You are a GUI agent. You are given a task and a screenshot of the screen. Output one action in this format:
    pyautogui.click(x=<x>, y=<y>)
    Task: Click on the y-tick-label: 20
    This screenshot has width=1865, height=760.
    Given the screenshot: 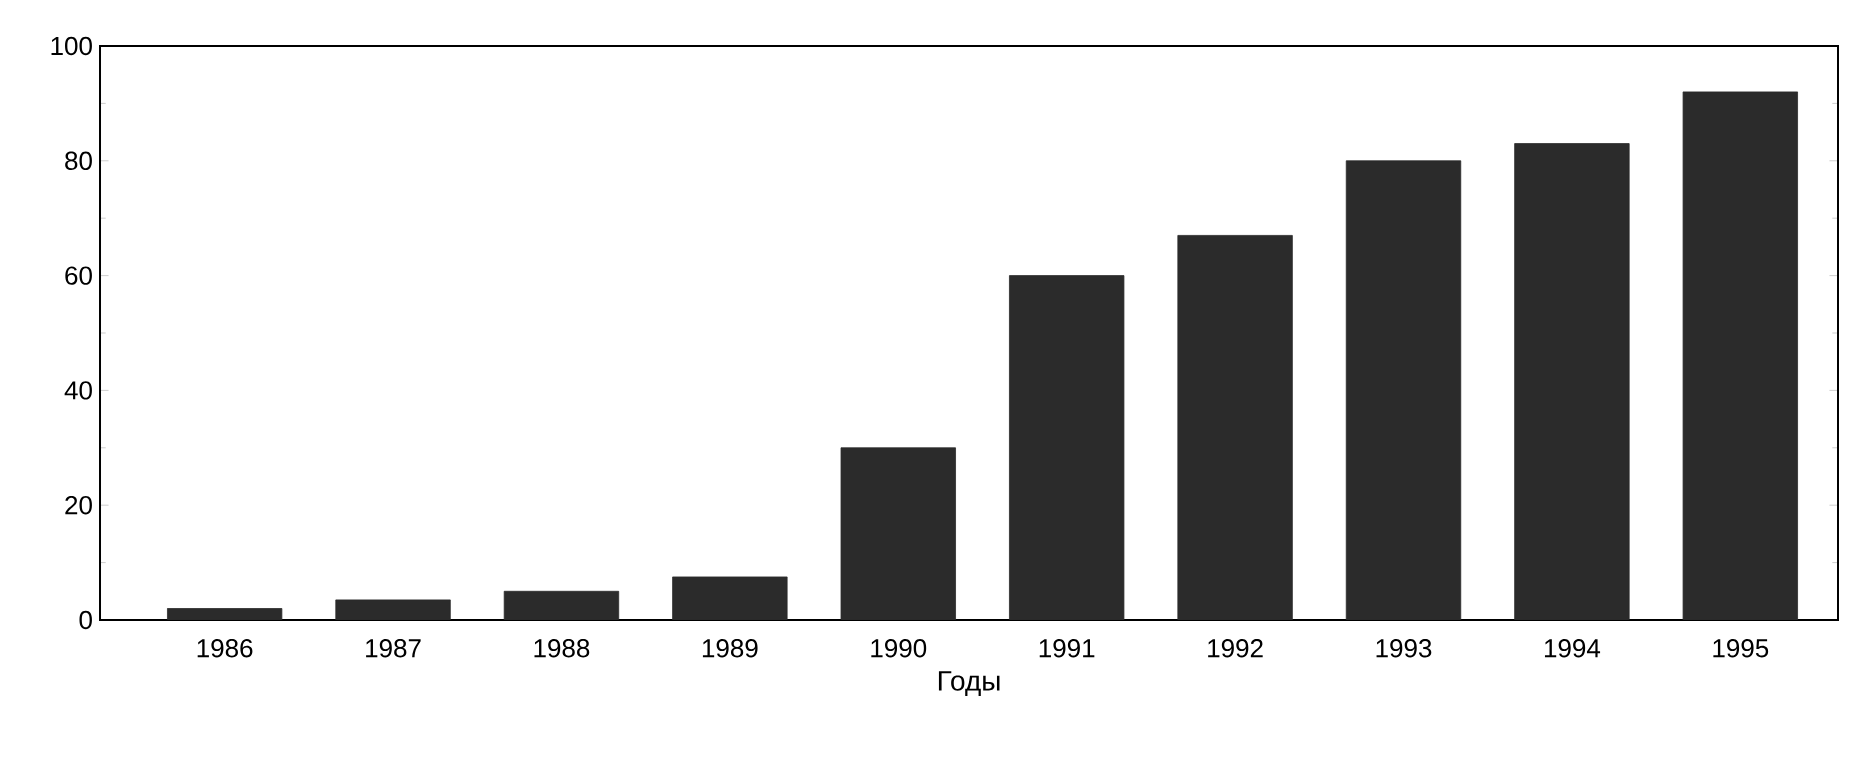 What is the action you would take?
    pyautogui.click(x=78, y=505)
    